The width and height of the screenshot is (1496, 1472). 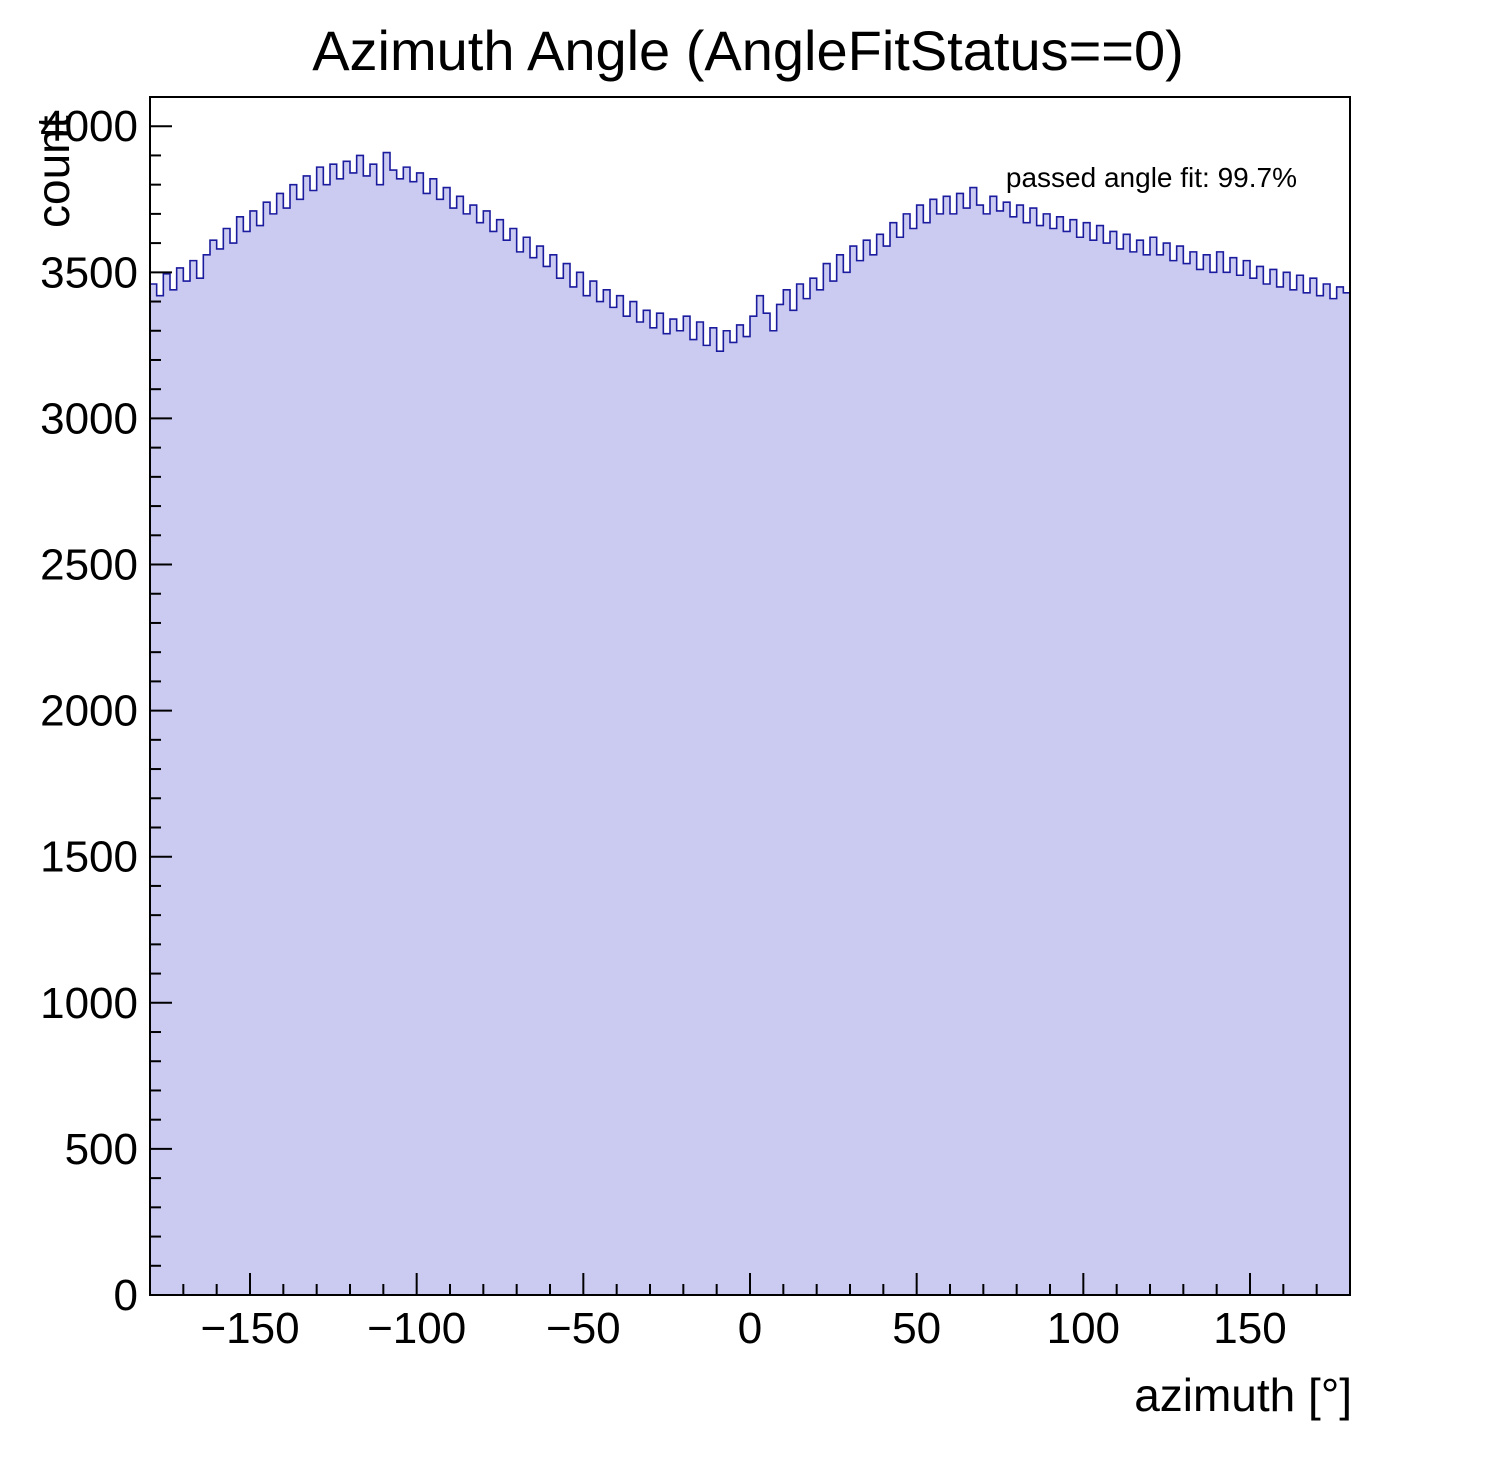 I want to click on y-tick-label: 1500, so click(x=89, y=857).